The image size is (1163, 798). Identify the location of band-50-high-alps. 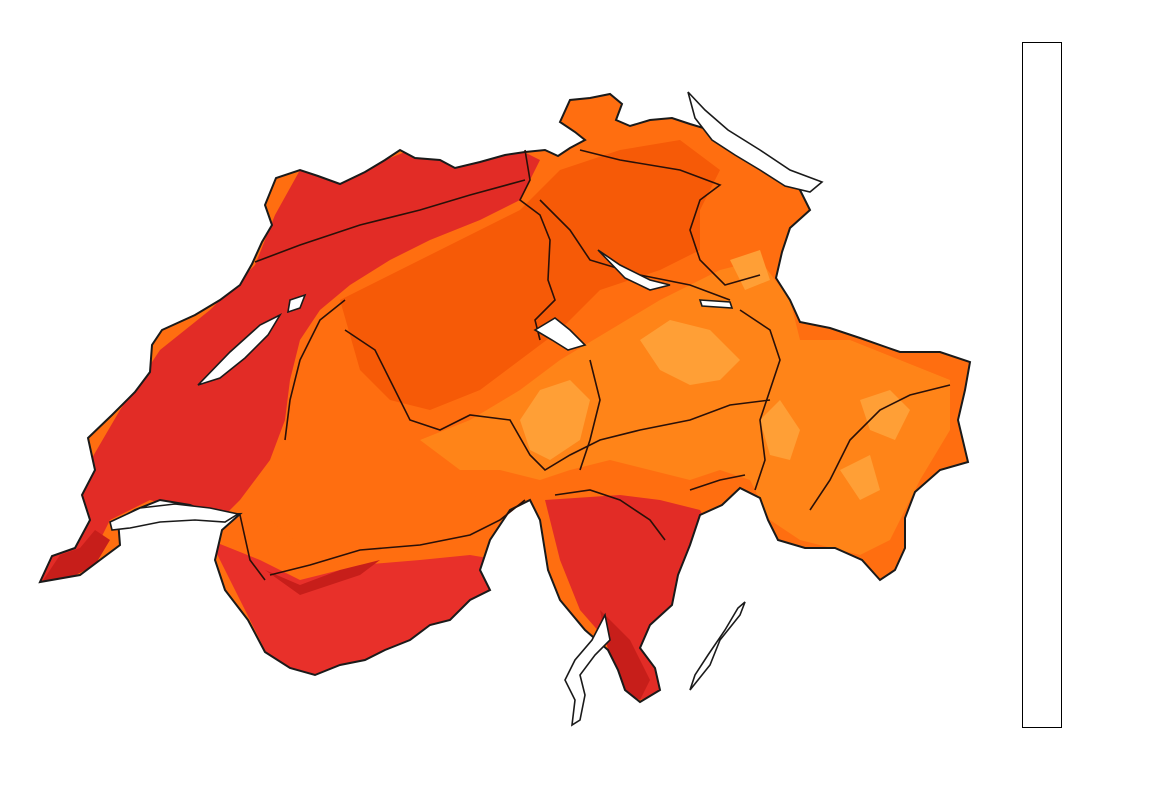
(715, 375).